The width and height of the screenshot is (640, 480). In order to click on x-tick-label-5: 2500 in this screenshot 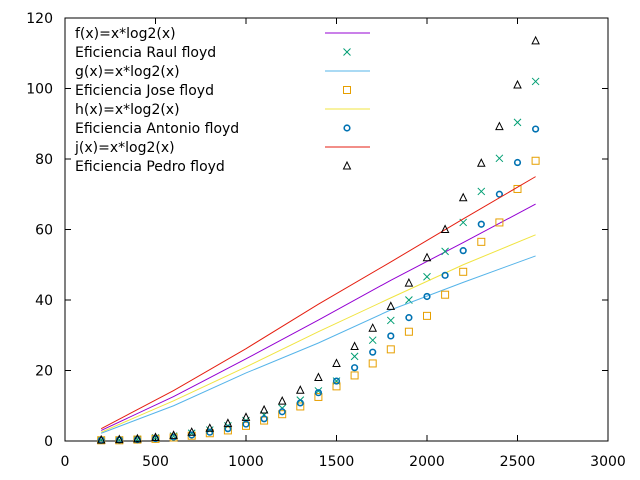, I will do `click(518, 462)`.